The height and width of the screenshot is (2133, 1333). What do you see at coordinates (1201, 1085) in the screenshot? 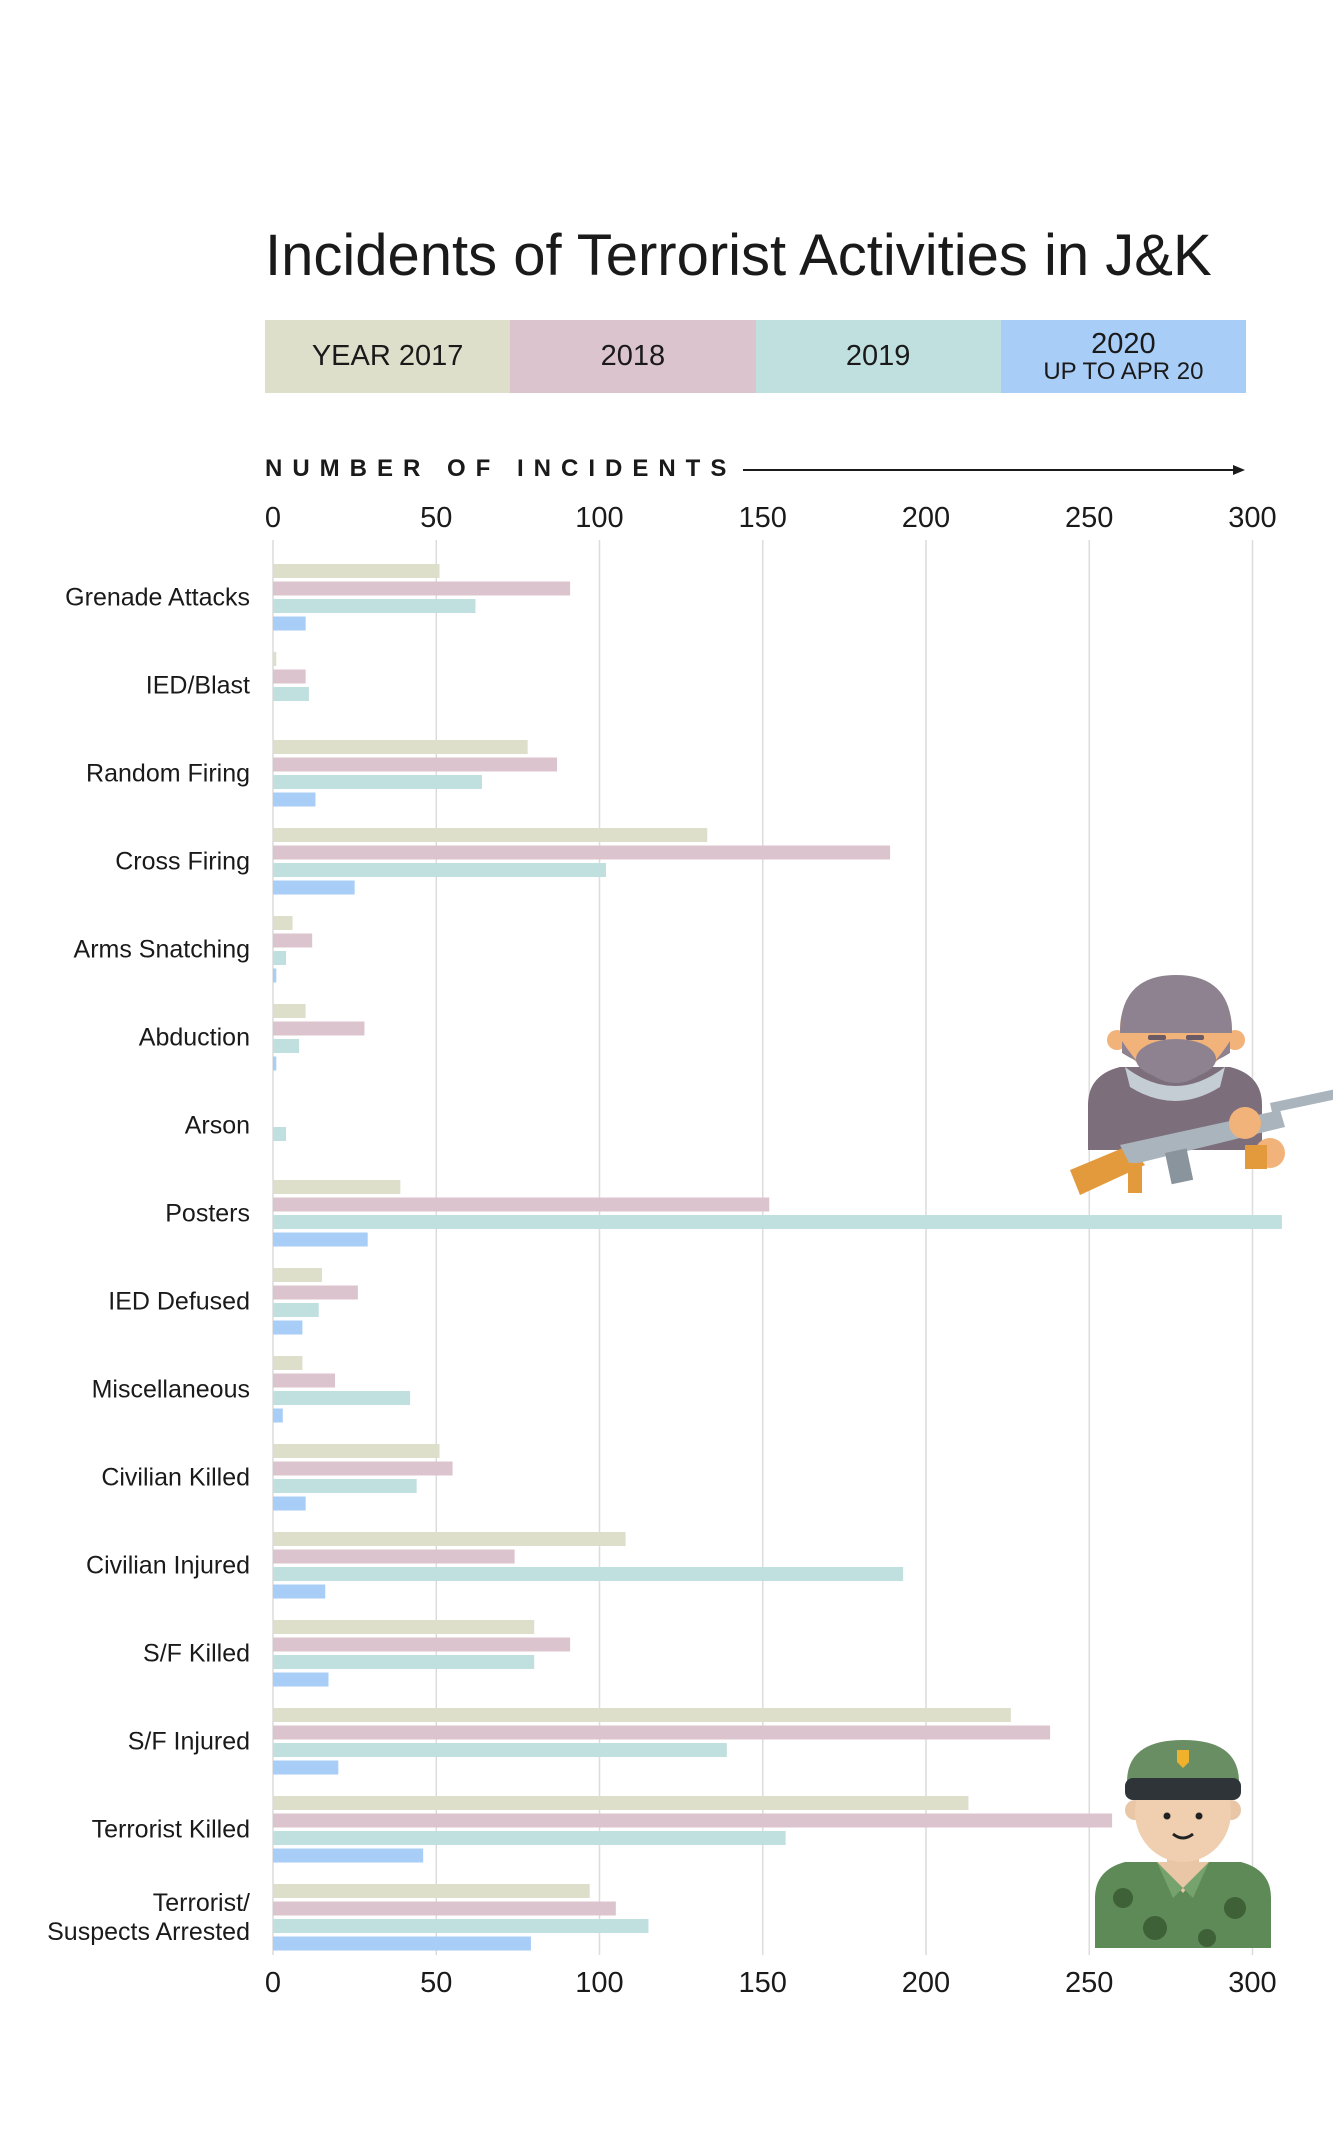
I see `masked-terrorist-with-rifle-icon` at bounding box center [1201, 1085].